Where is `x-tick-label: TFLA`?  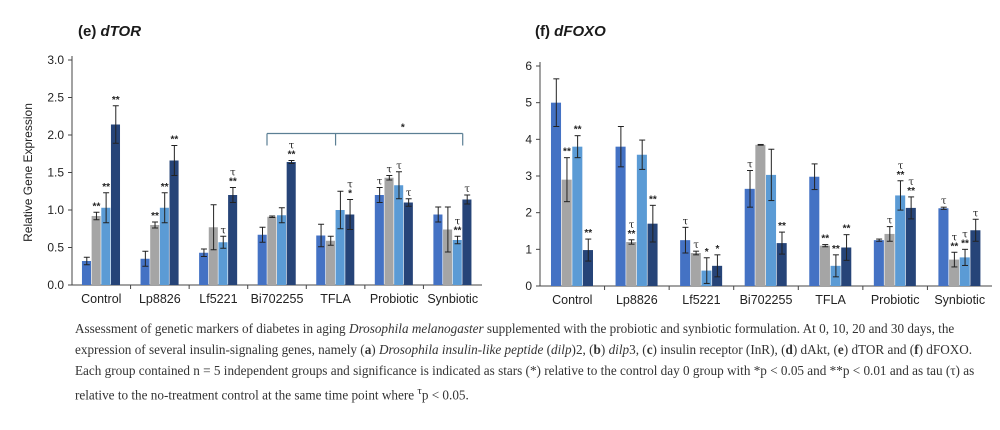
x-tick-label: TFLA is located at coordinates (335, 299).